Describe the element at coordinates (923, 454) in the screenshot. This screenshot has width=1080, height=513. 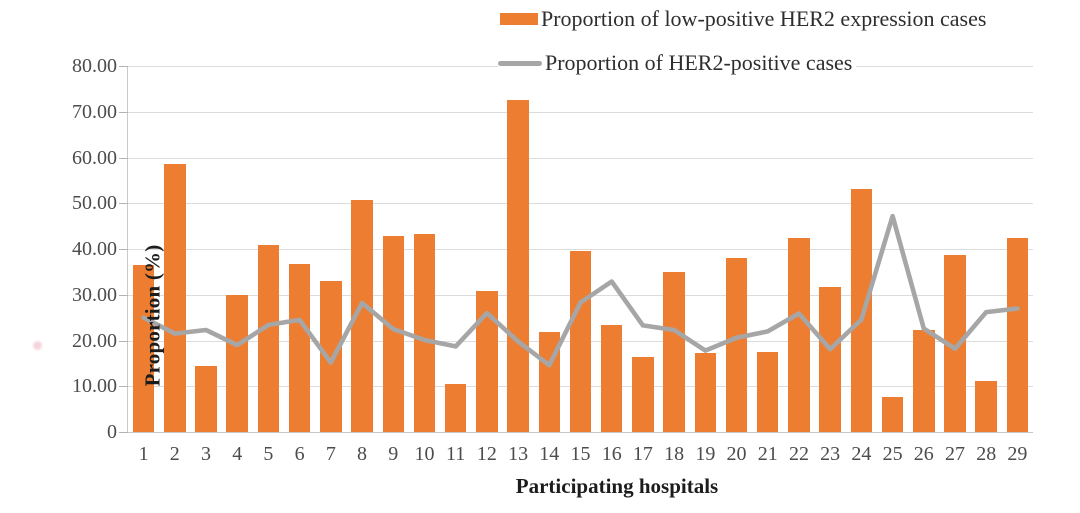
I see `x-axis-tick-label: 26` at that location.